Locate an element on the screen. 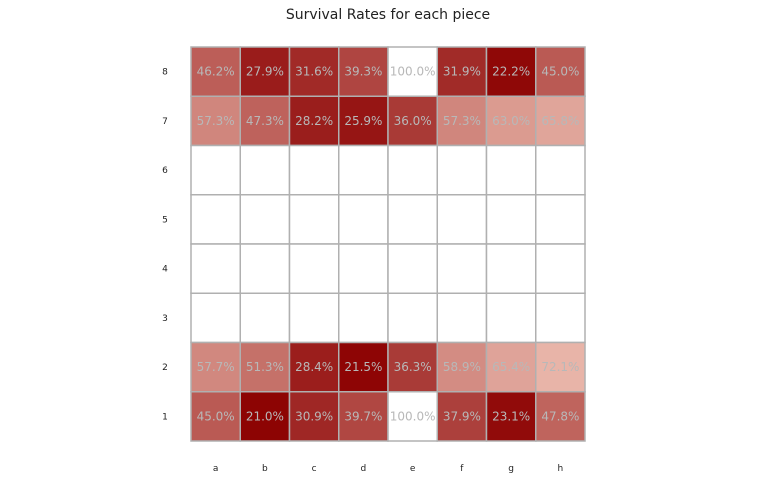 Image resolution: width=768 pixels, height=480 pixels. cell-value-label: 27.9% is located at coordinates (265, 72).